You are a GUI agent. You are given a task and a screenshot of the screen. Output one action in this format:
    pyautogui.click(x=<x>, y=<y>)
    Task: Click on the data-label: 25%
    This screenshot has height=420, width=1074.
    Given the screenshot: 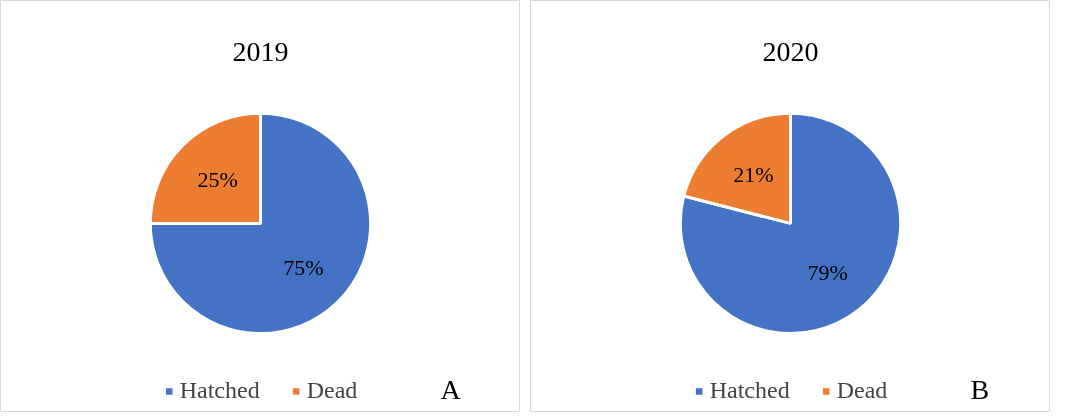 What is the action you would take?
    pyautogui.click(x=217, y=180)
    